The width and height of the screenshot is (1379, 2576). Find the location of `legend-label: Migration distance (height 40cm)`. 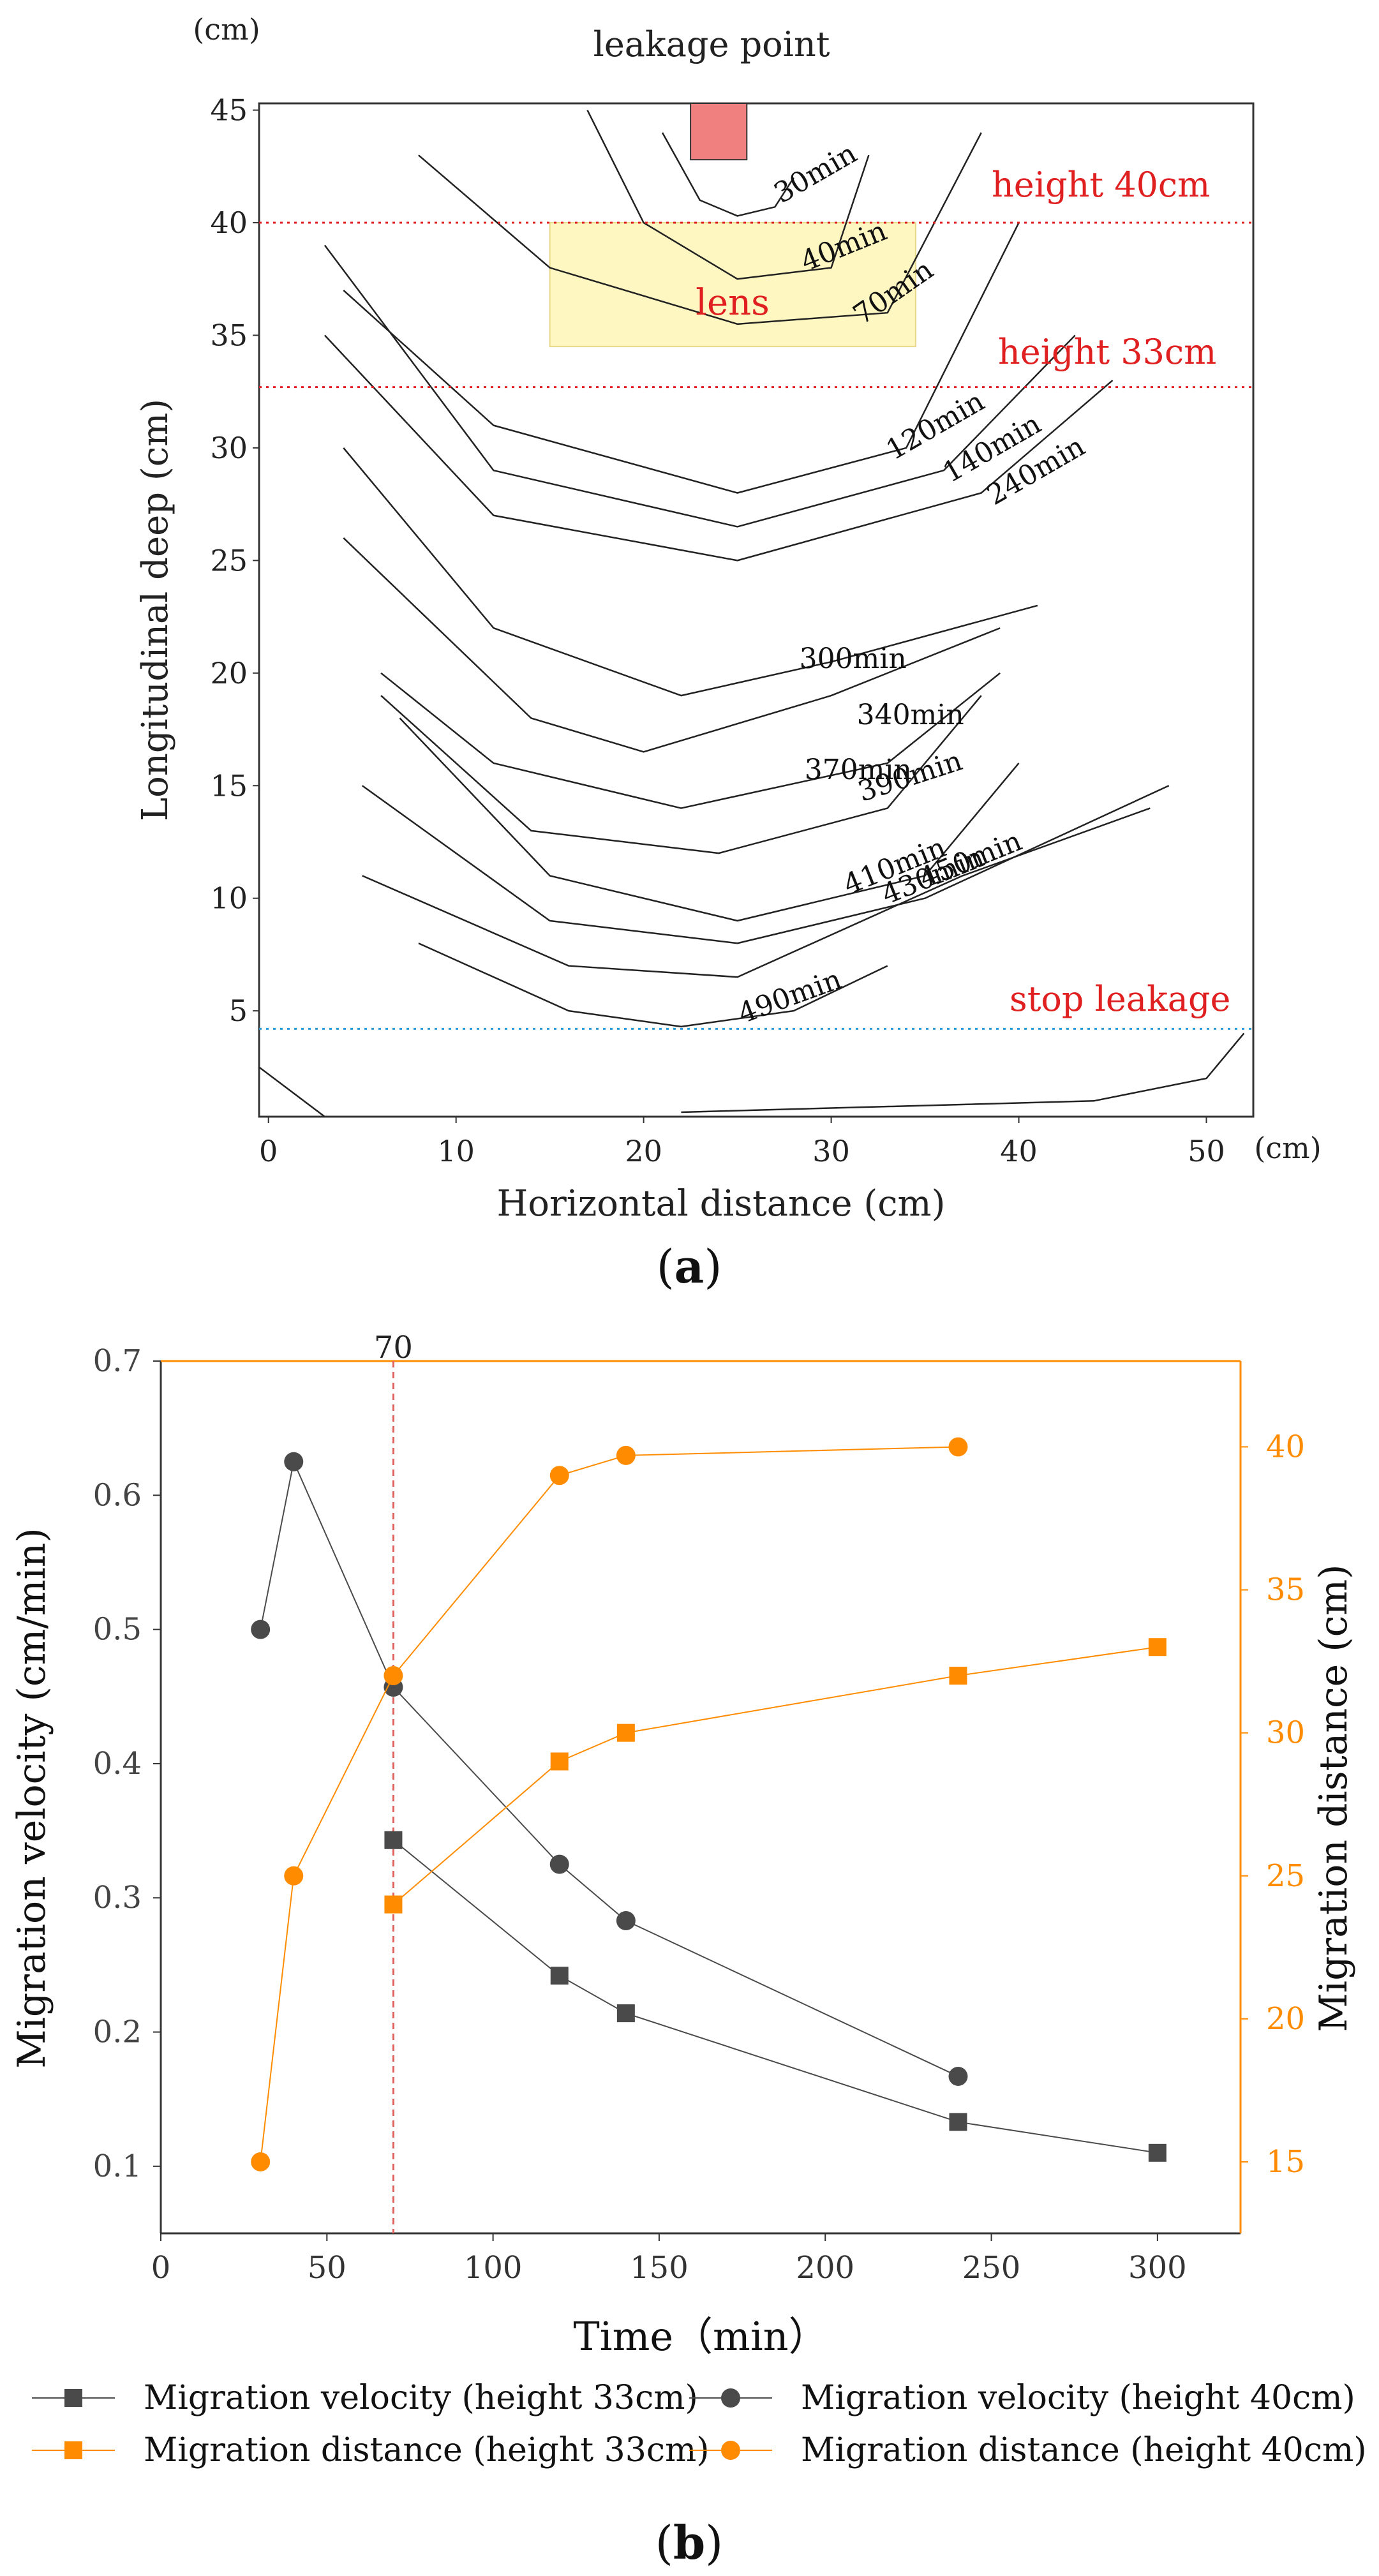

legend-label: Migration distance (height 40cm) is located at coordinates (1084, 2450).